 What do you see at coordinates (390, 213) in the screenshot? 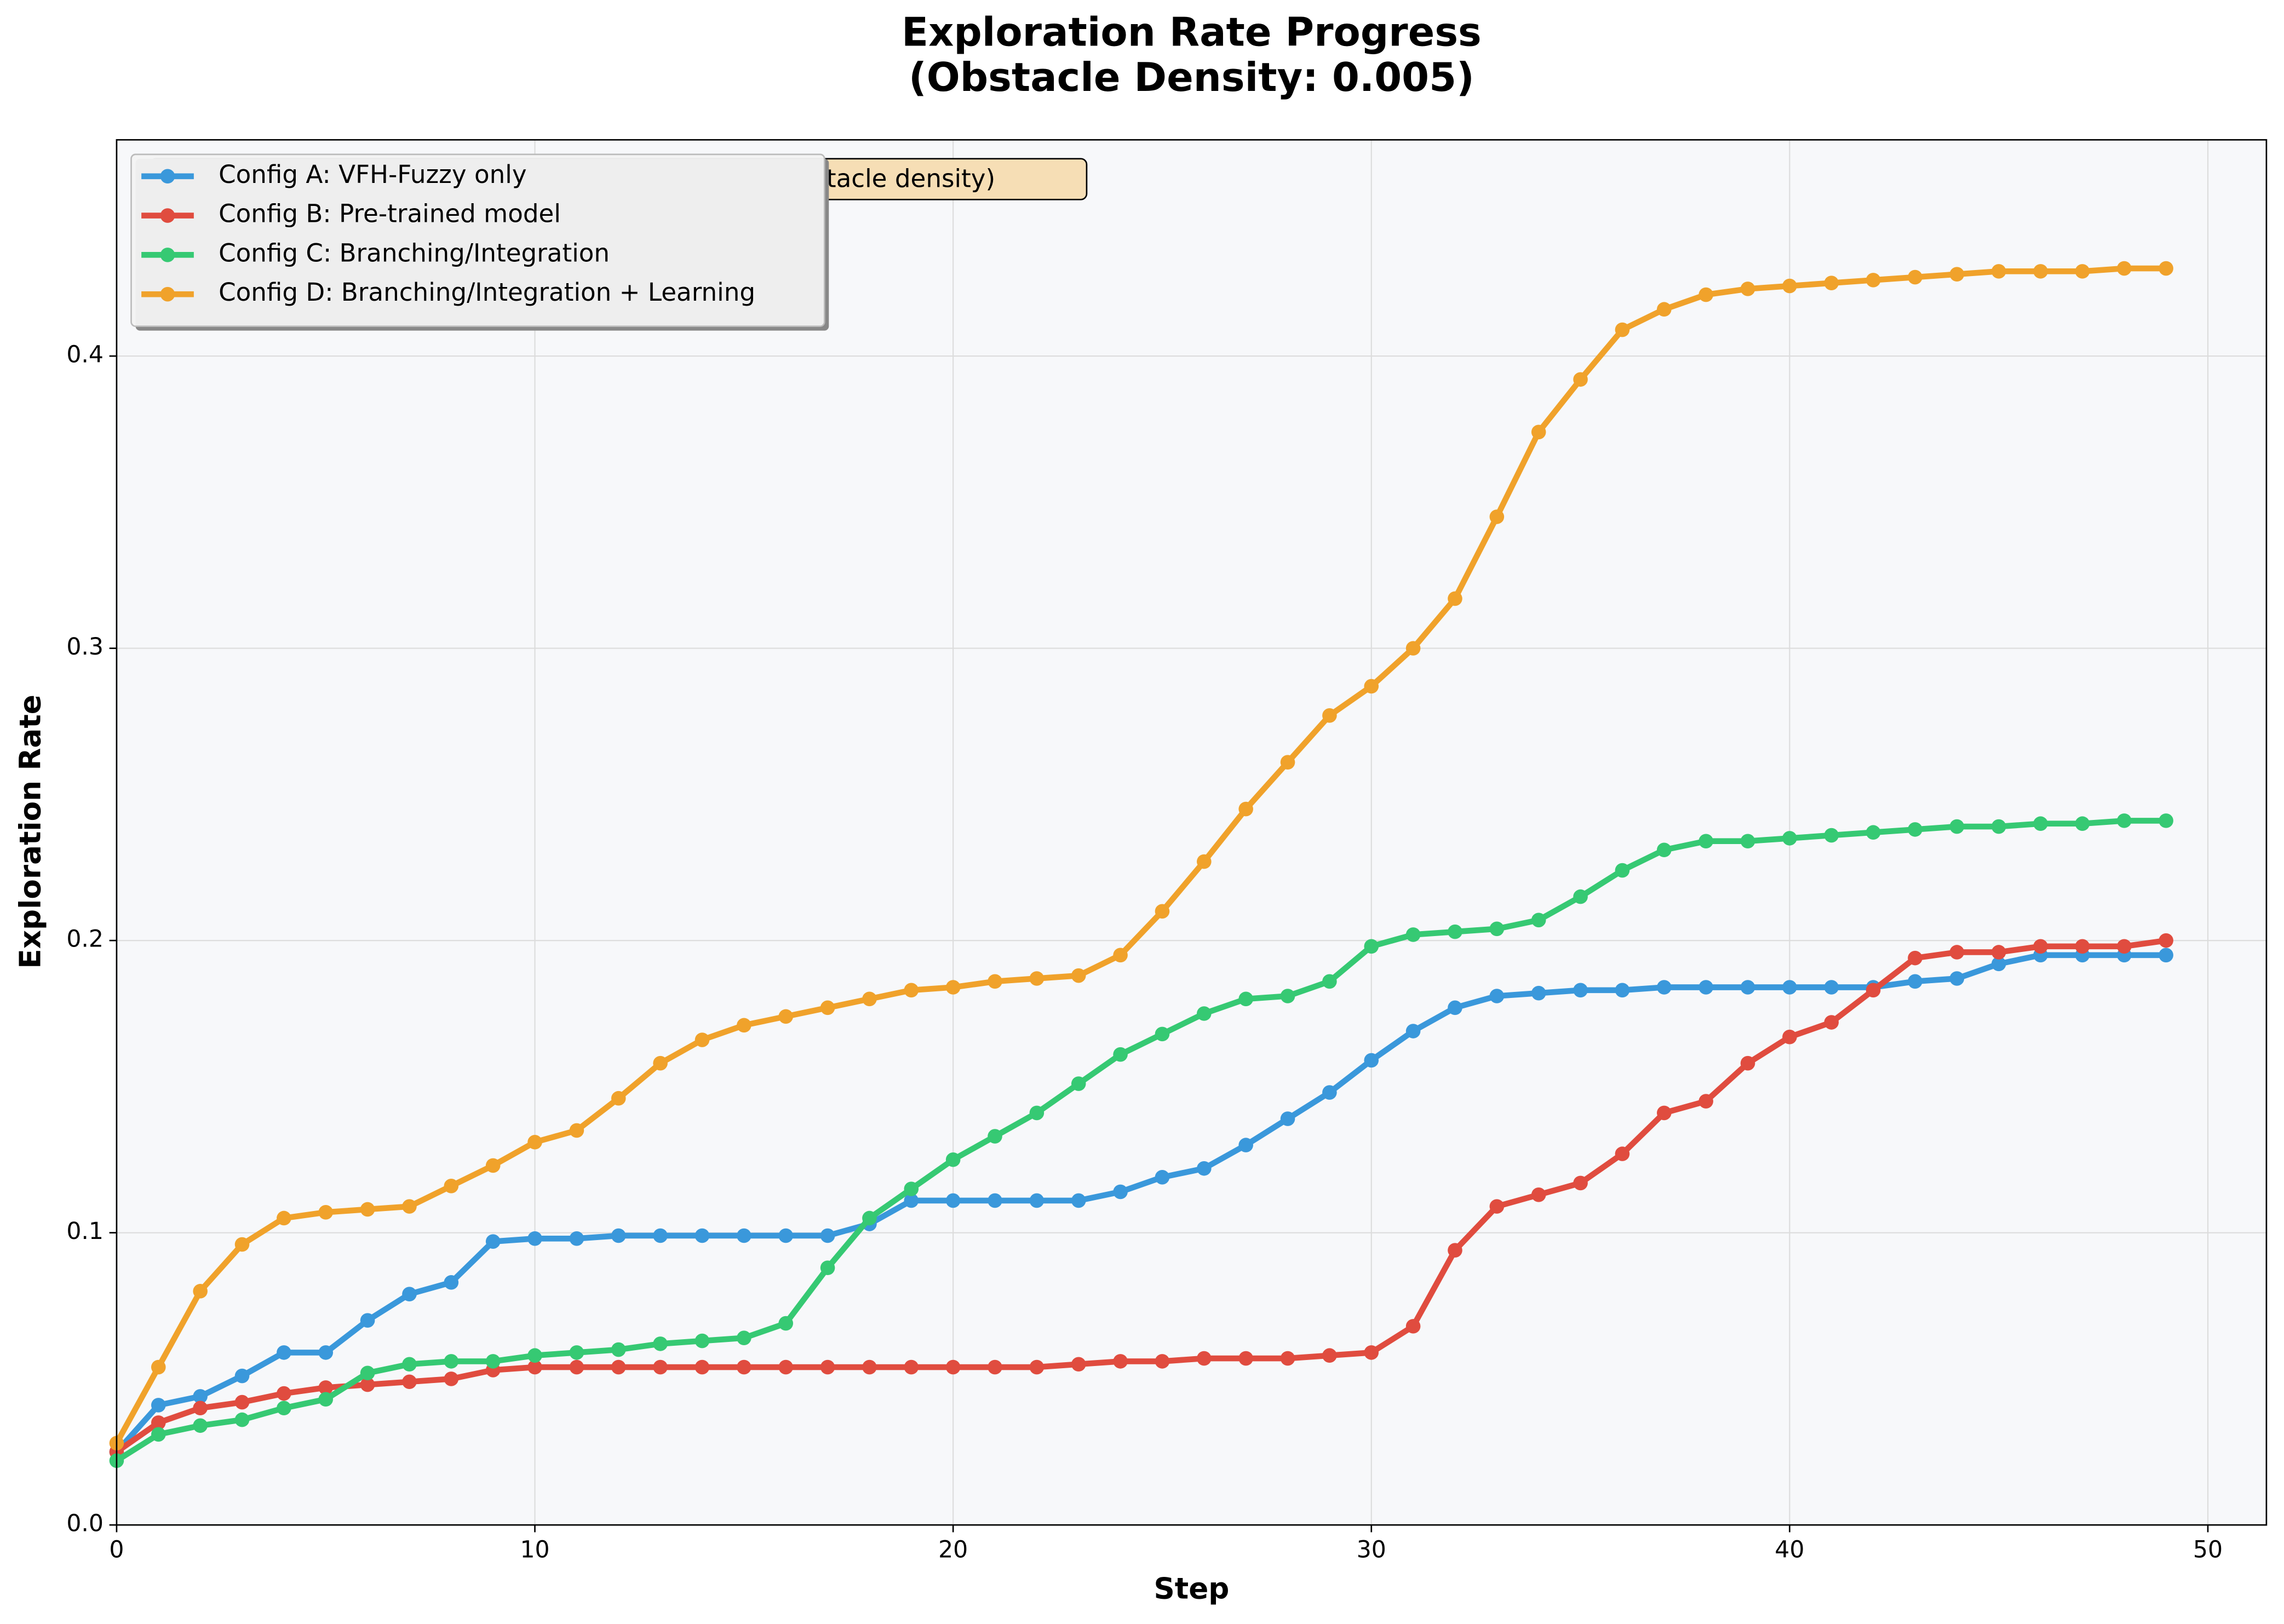
I see `legend-label: Config B: Pre-trained model` at bounding box center [390, 213].